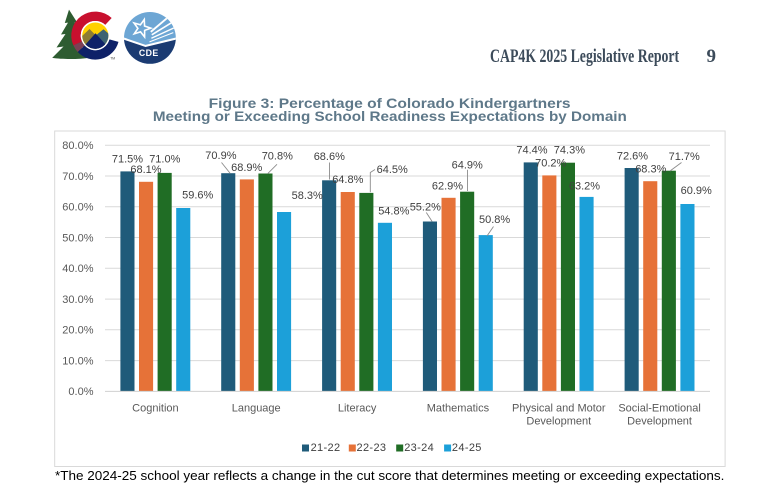  Describe the element at coordinates (392, 170) in the screenshot. I see `svg-text: 64.5%` at that location.